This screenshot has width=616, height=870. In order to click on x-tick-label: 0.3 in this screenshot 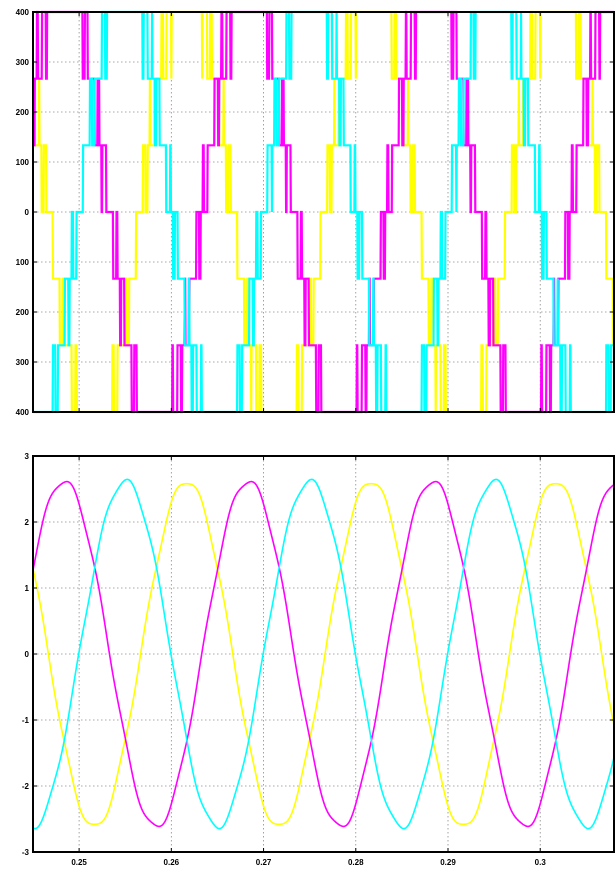, I will do `click(541, 862)`.